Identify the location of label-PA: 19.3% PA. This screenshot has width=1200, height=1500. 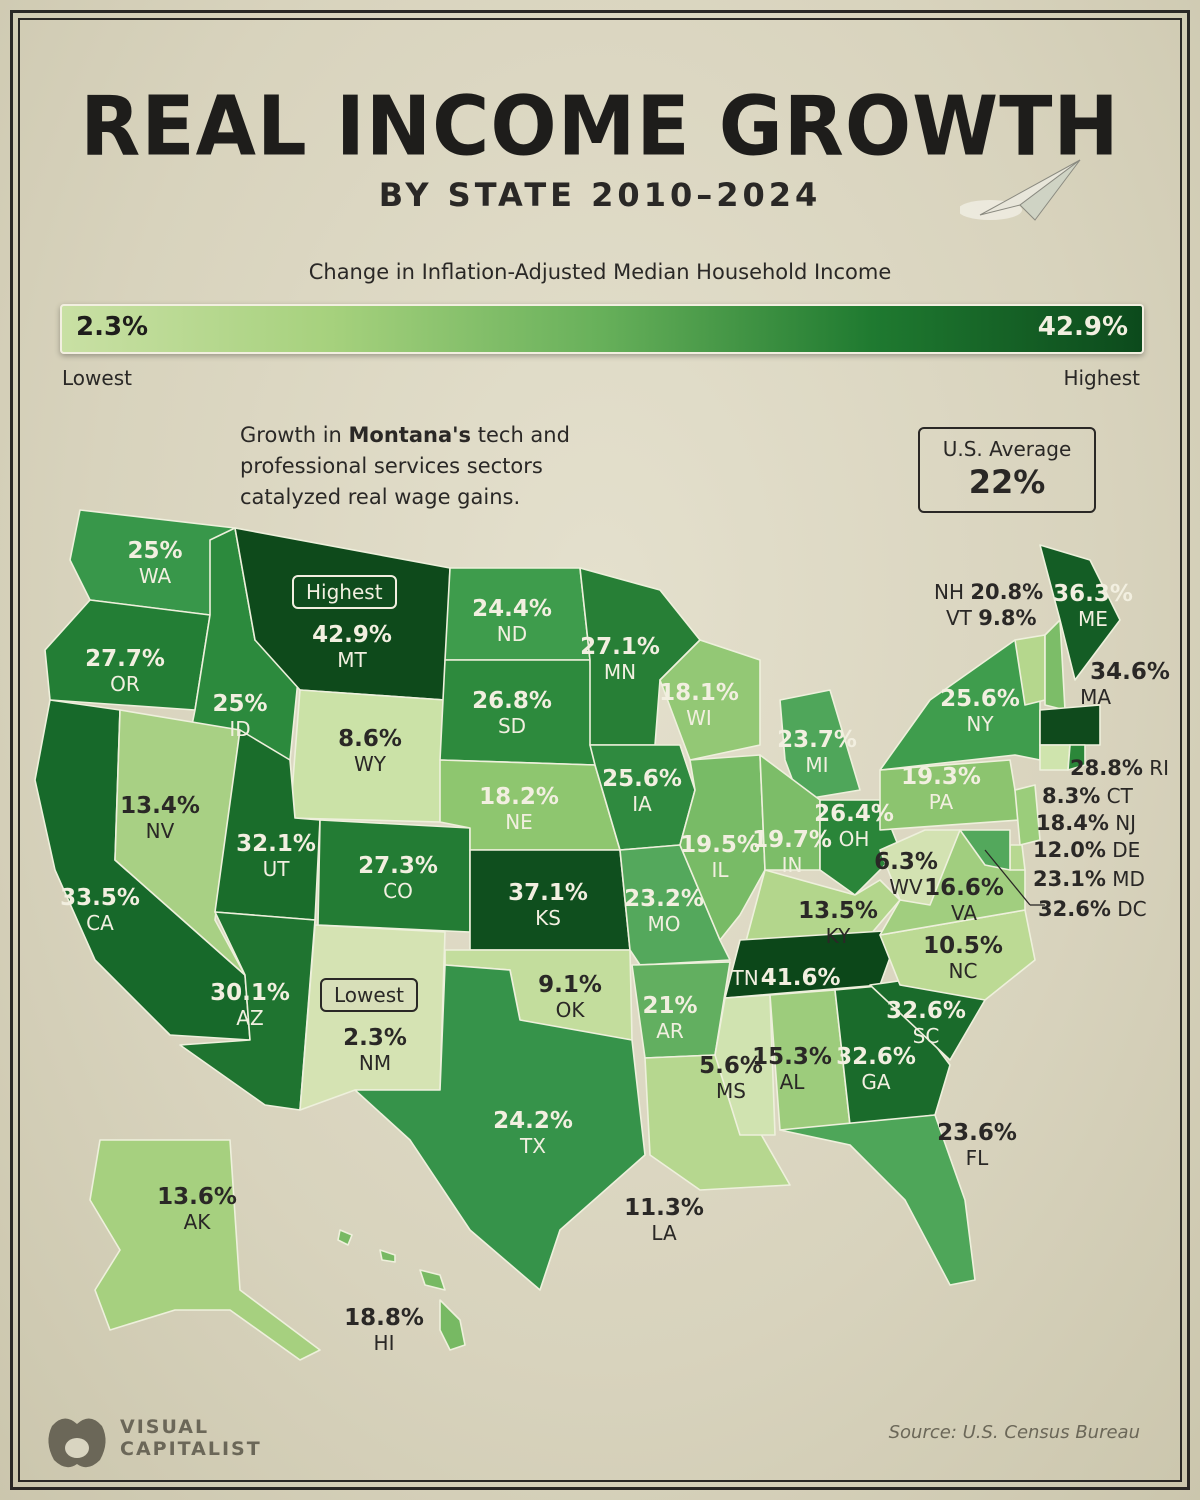
(941, 789).